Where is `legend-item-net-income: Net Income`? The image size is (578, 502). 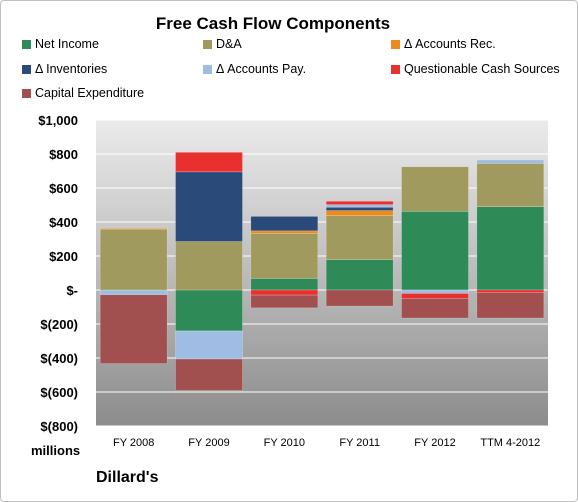 legend-item-net-income: Net Income is located at coordinates (60, 44).